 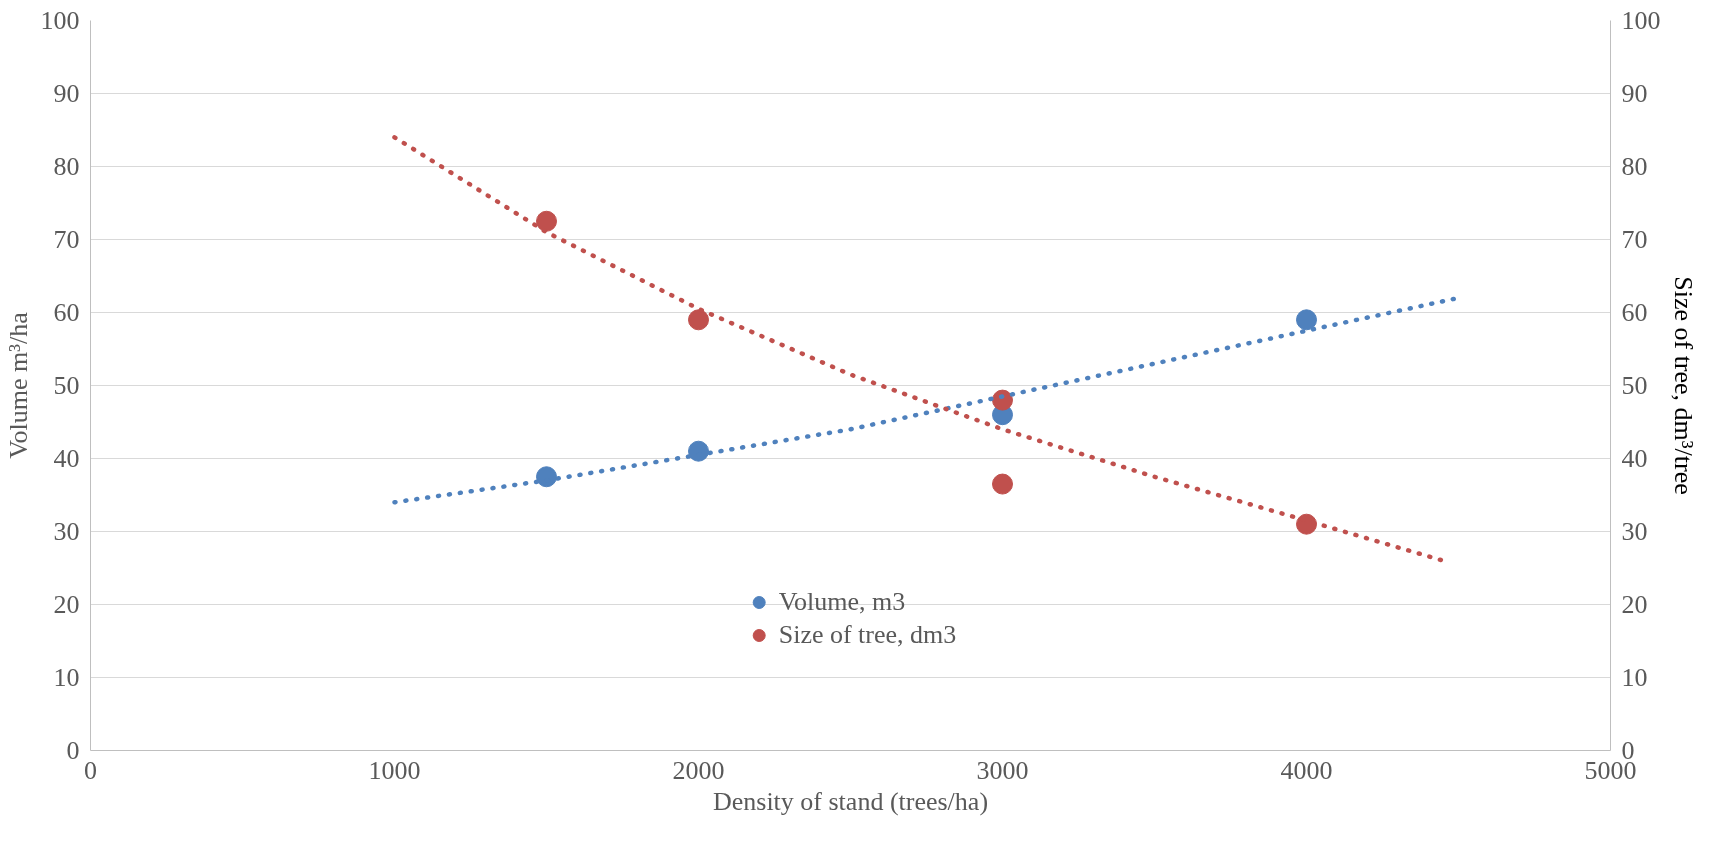 I want to click on legend-label: Volume, m3, so click(x=842, y=602).